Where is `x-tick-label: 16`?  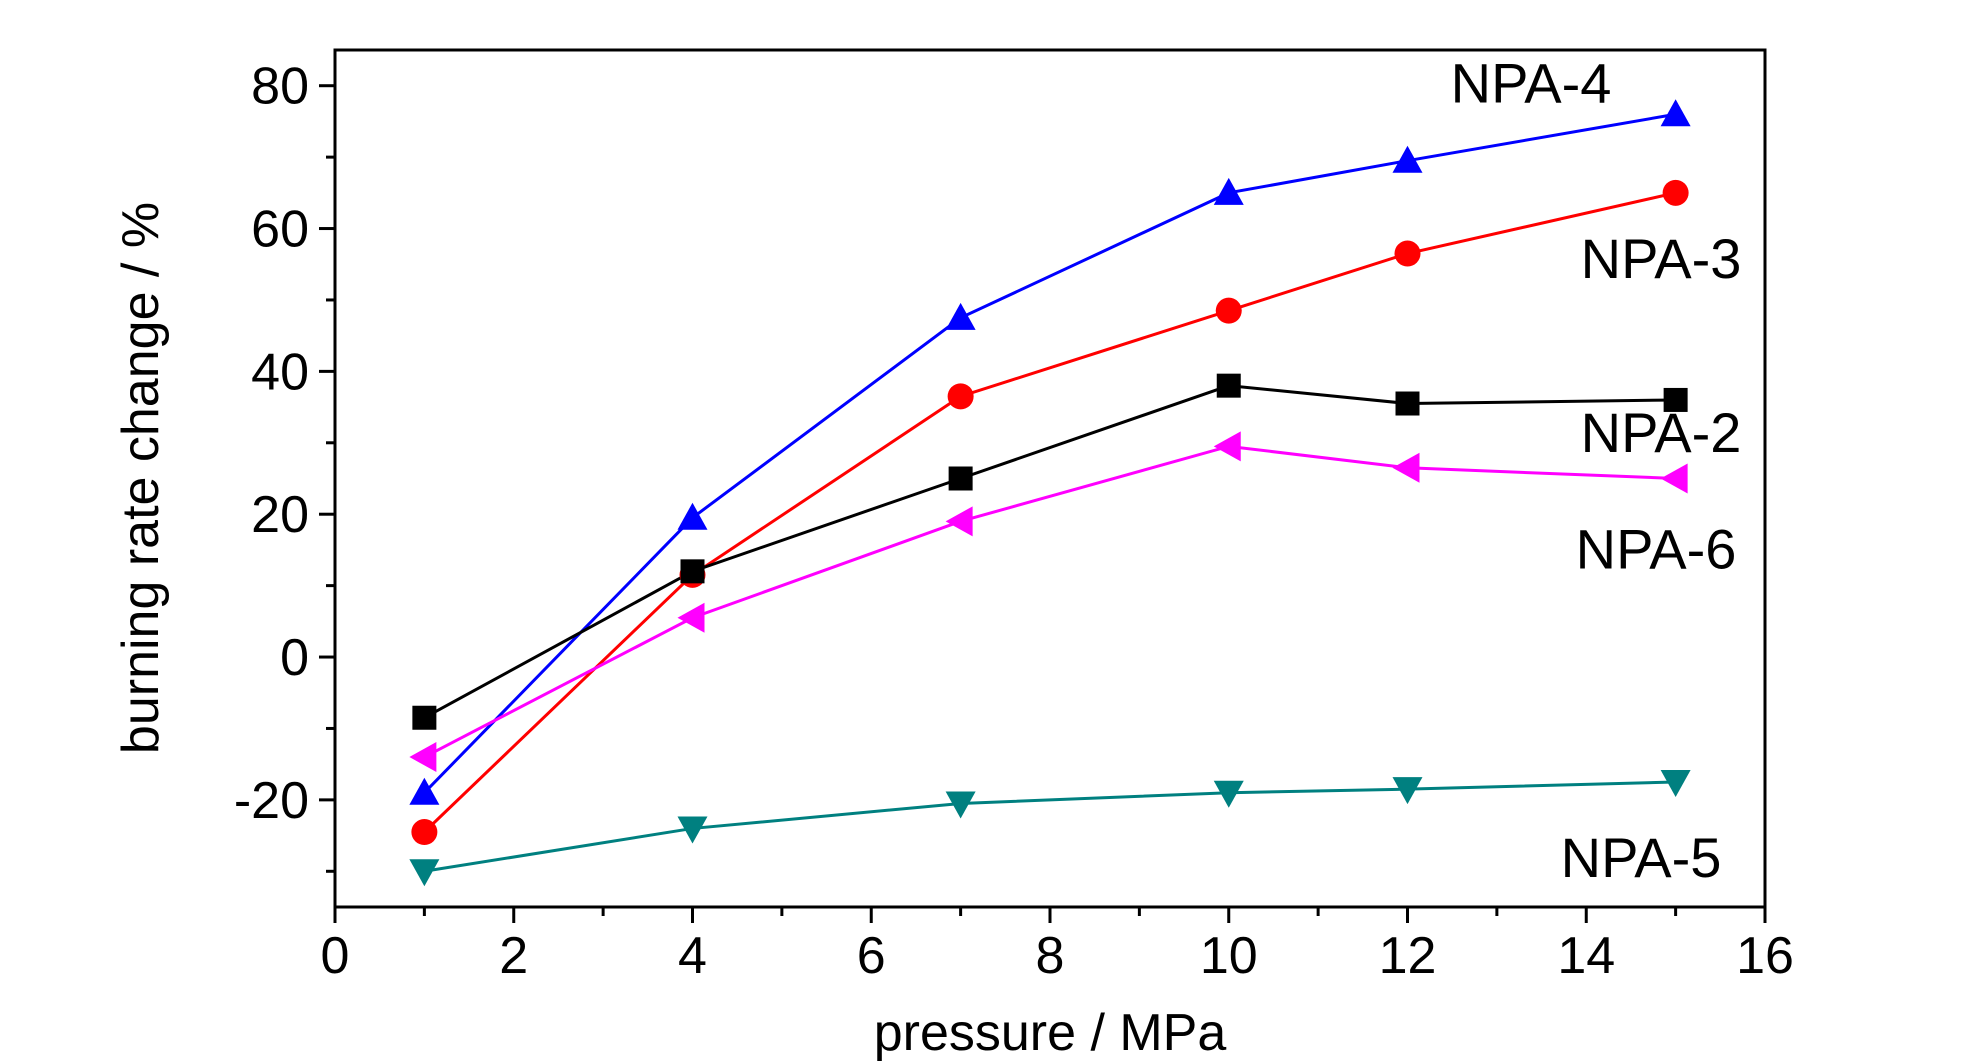 x-tick-label: 16 is located at coordinates (1765, 956).